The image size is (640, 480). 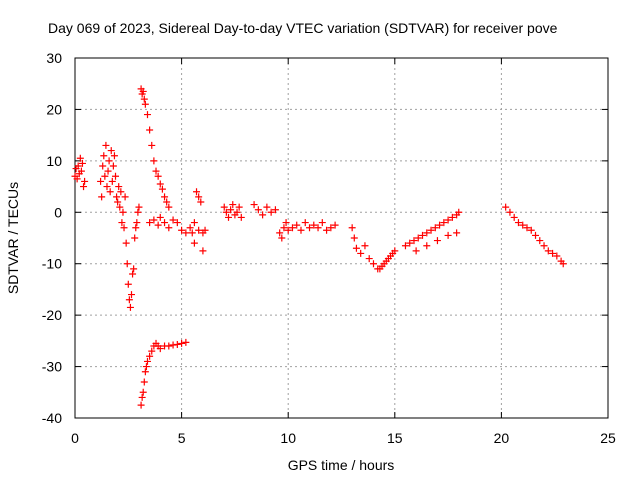 What do you see at coordinates (608, 438) in the screenshot?
I see `x-tick-label: 25` at bounding box center [608, 438].